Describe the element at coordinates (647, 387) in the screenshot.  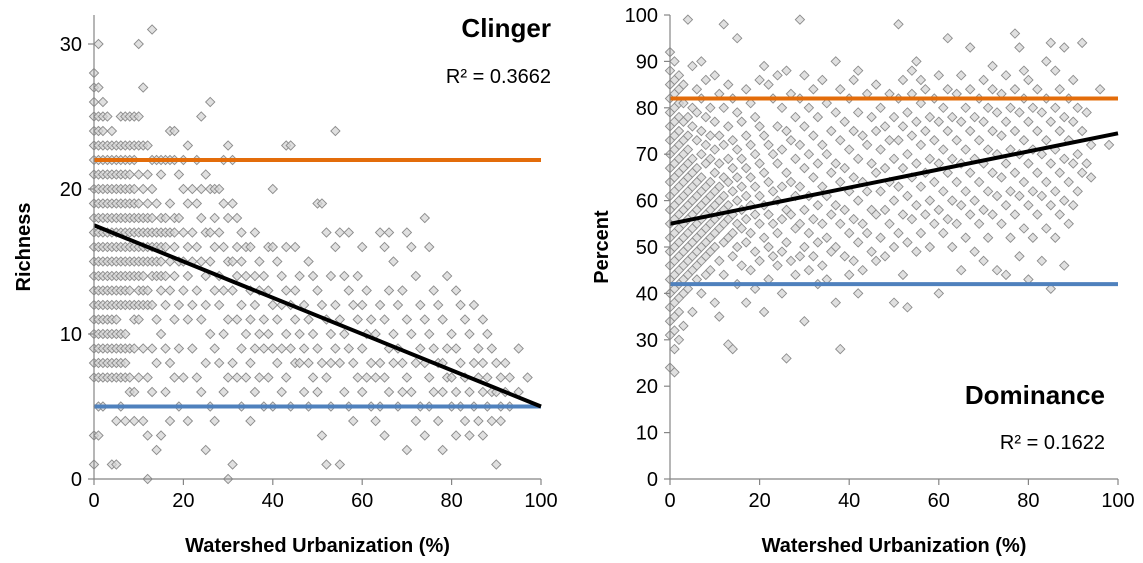
I see `y-tick-label: 20` at that location.